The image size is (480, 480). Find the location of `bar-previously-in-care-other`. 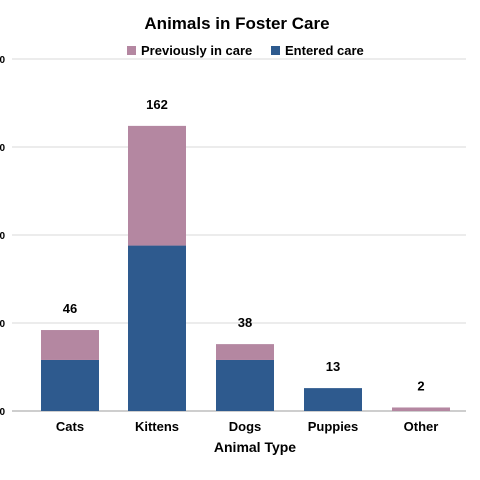

bar-previously-in-care-other is located at coordinates (421, 409).